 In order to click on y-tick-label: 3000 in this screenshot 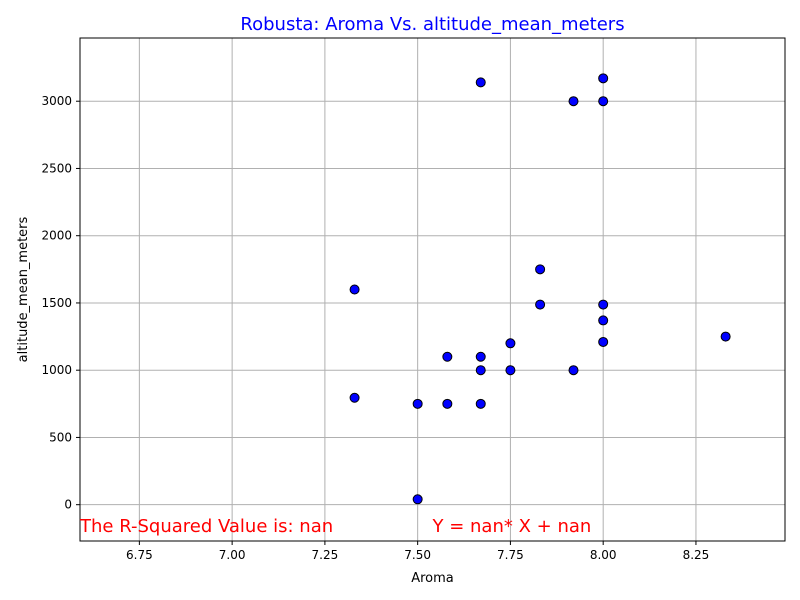, I will do `click(56, 101)`.